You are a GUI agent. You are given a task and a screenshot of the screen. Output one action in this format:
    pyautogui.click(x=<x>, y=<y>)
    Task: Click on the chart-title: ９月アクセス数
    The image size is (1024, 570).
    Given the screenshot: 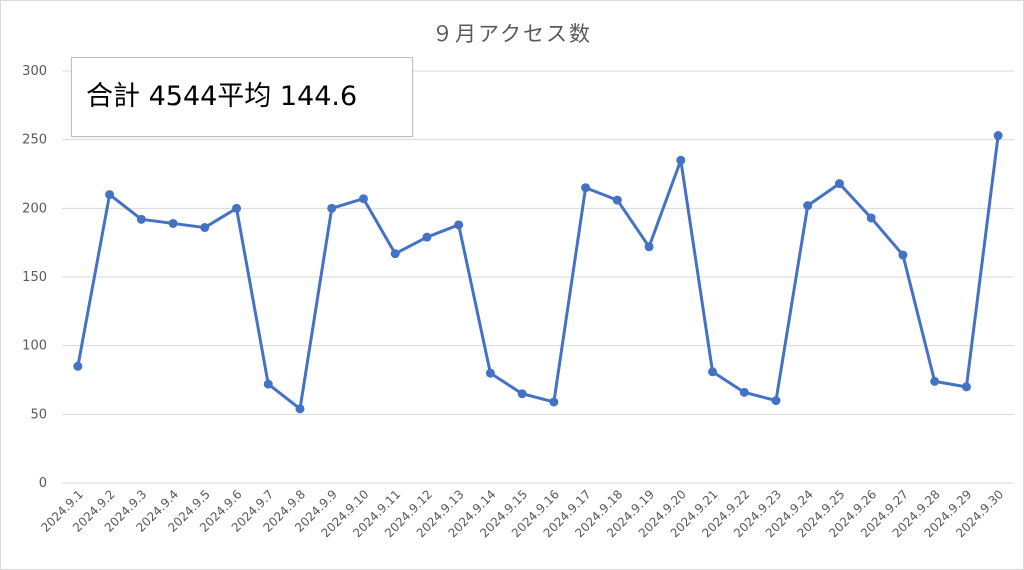 What is the action you would take?
    pyautogui.click(x=512, y=34)
    